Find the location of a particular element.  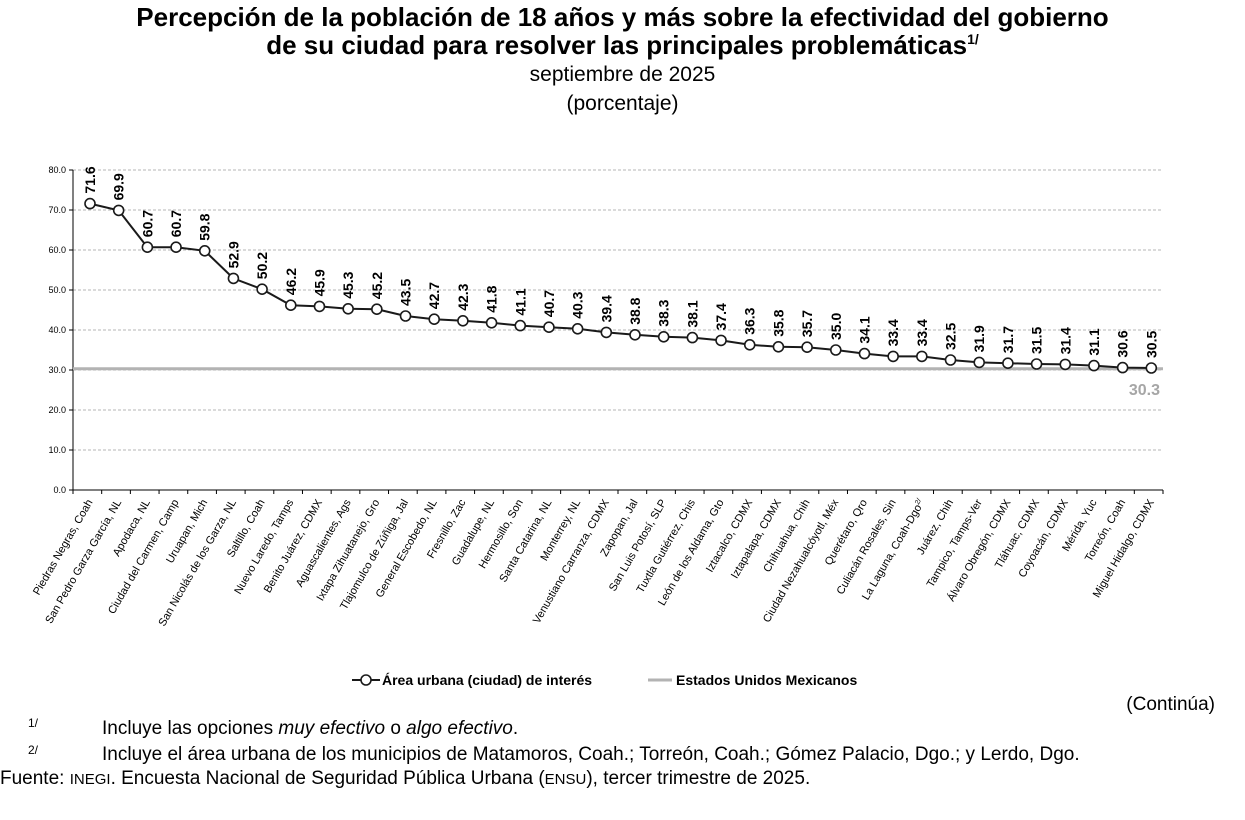

data-label: 31.9 is located at coordinates (979, 338).